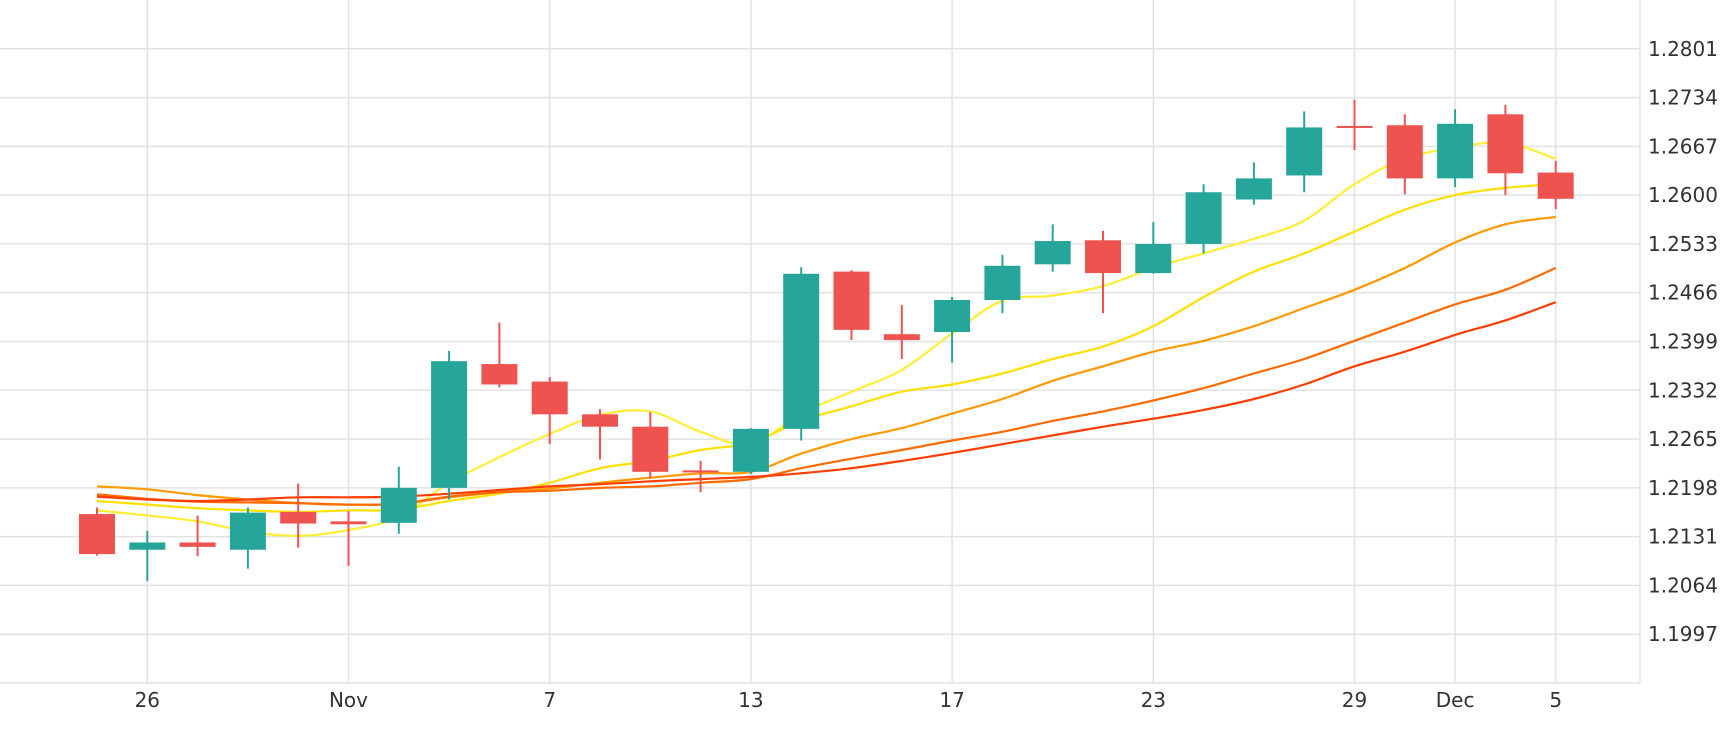  I want to click on x-tick-label: 13, so click(750, 700).